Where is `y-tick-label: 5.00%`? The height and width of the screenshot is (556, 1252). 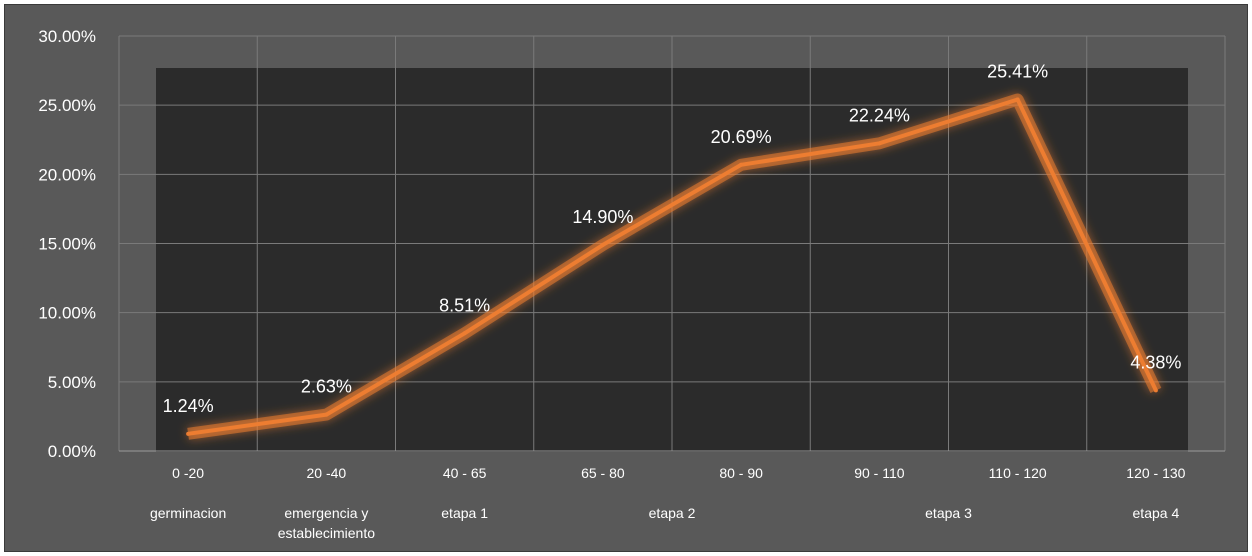 y-tick-label: 5.00% is located at coordinates (72, 382).